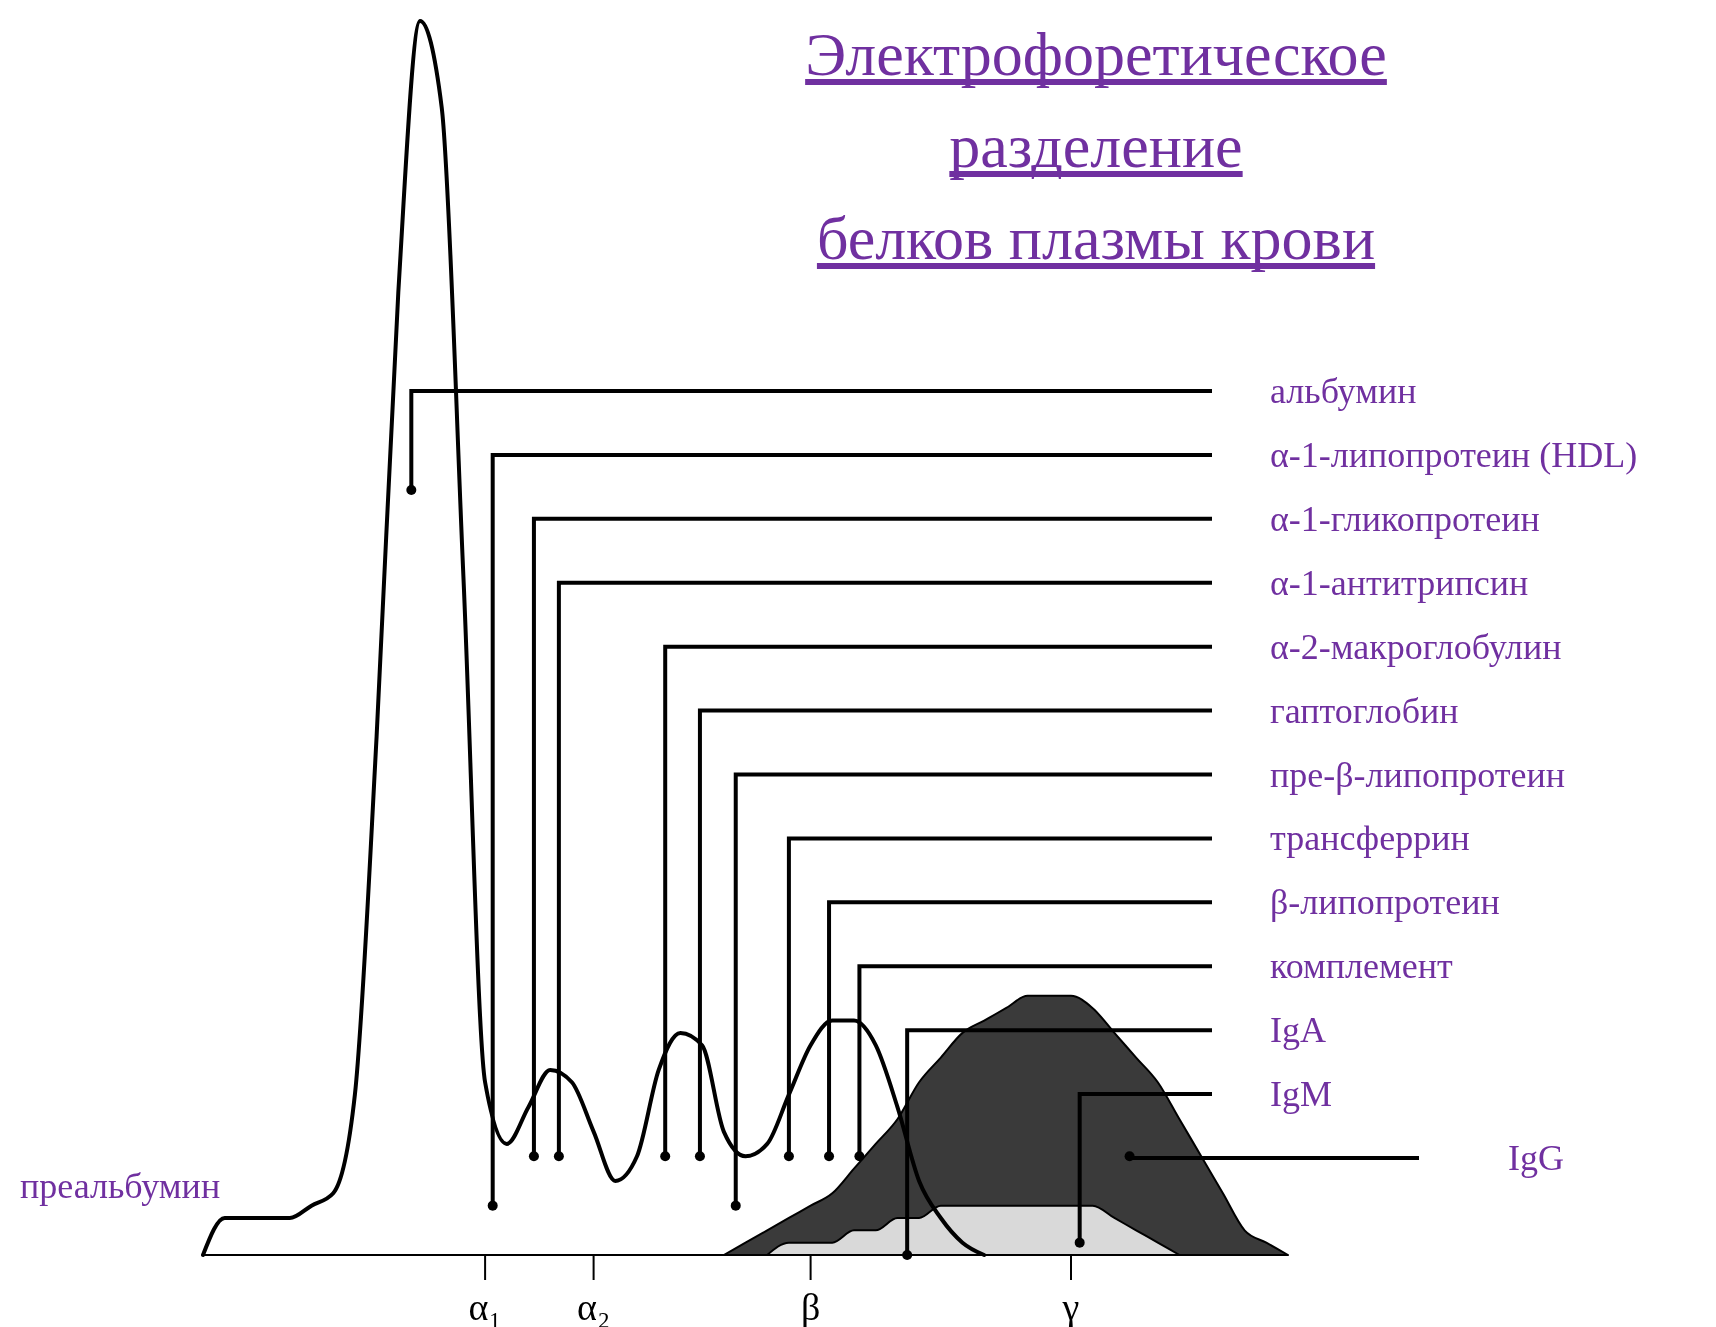 This screenshot has width=1716, height=1327. Describe the element at coordinates (1385, 902) in the screenshot. I see `annotation: β-липопротеин` at that location.